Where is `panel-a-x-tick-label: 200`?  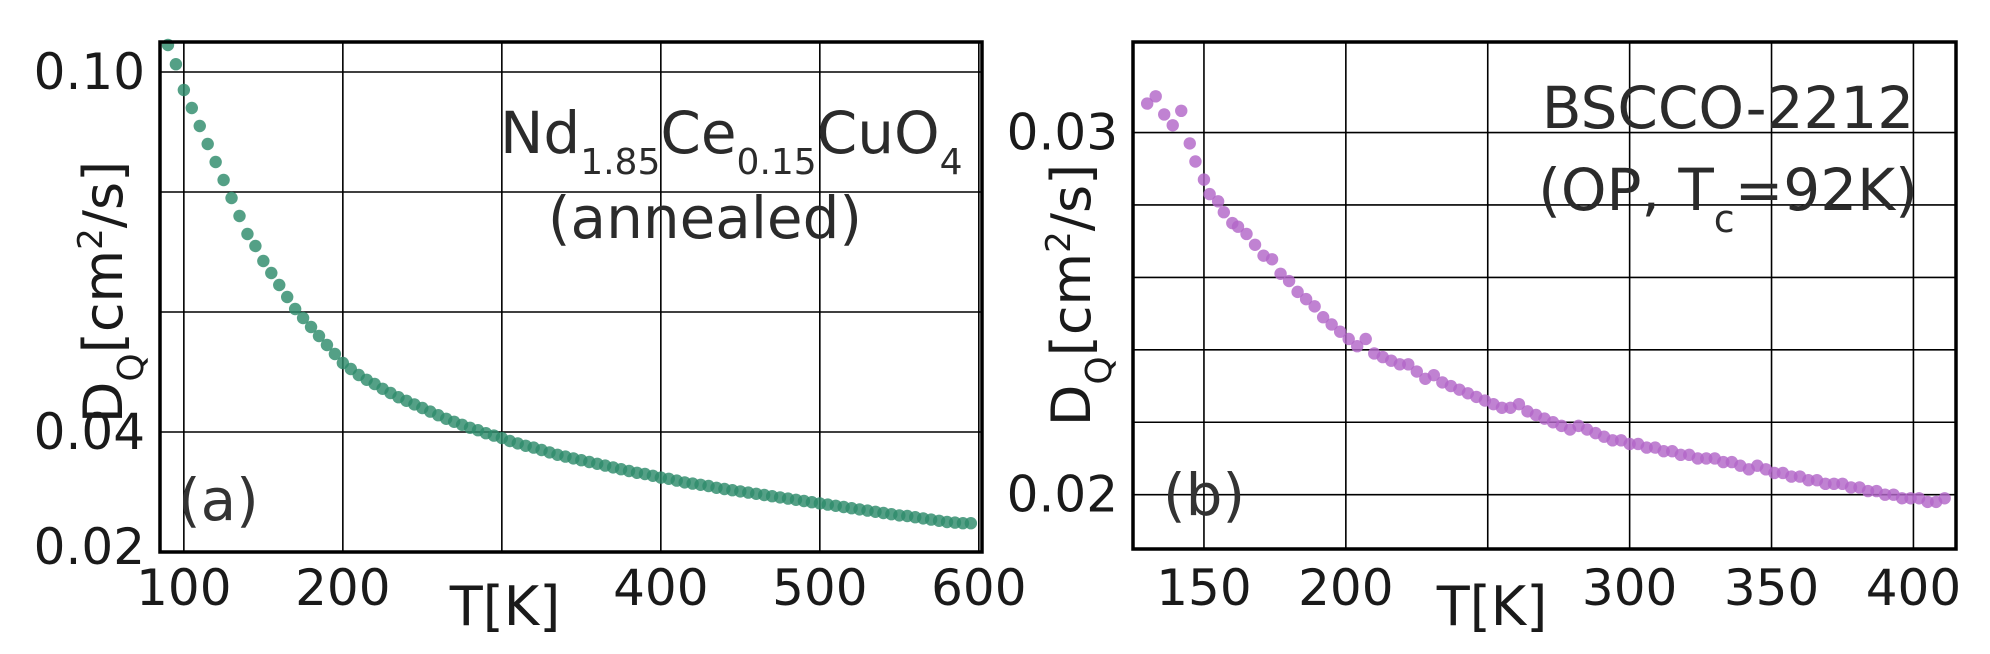 panel-a-x-tick-label: 200 is located at coordinates (342, 588).